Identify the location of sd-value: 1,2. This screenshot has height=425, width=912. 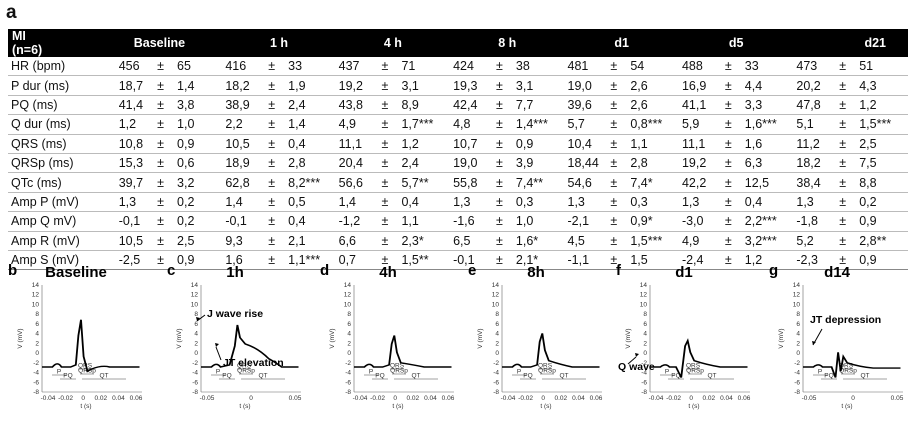
(882, 104).